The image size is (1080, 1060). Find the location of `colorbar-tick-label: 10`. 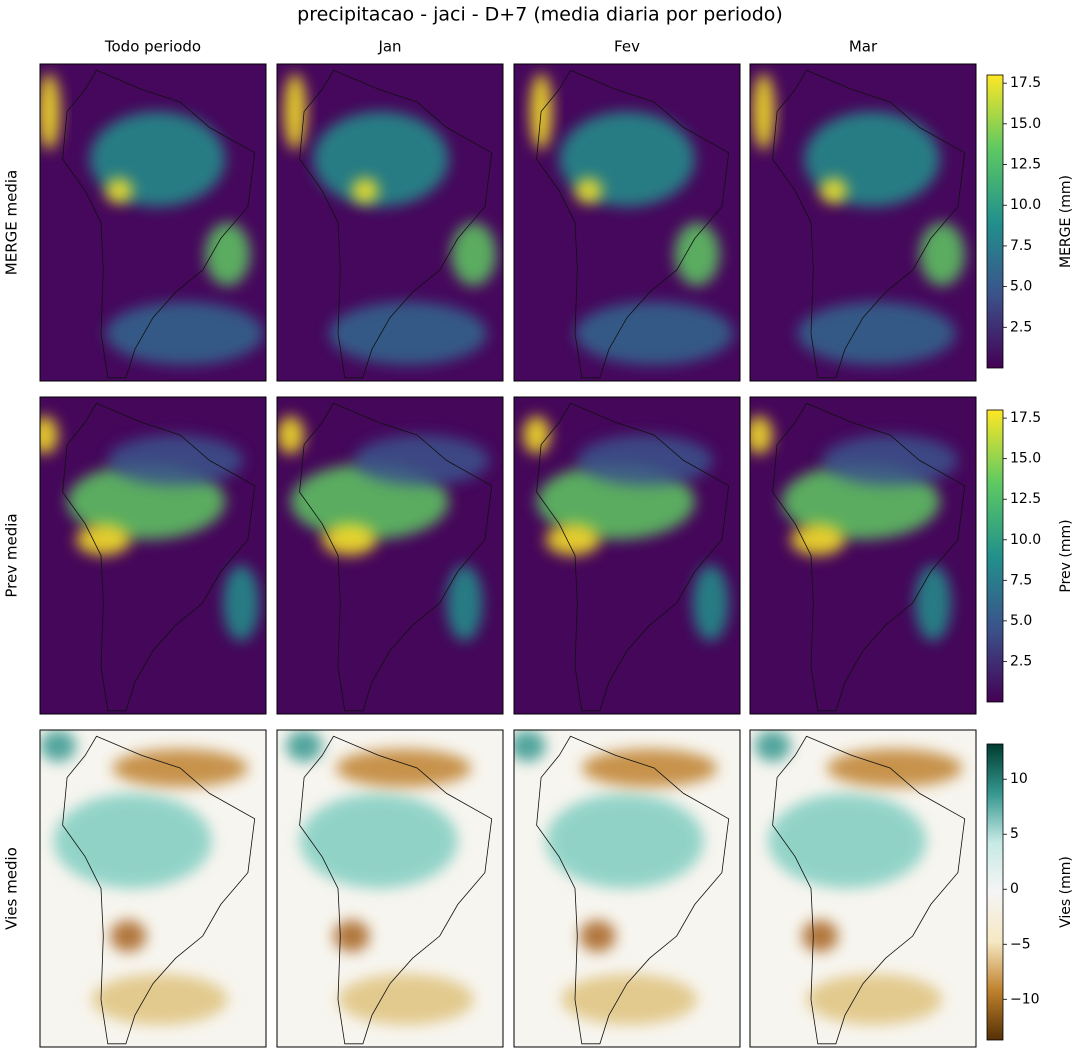

colorbar-tick-label: 10 is located at coordinates (1019, 779).